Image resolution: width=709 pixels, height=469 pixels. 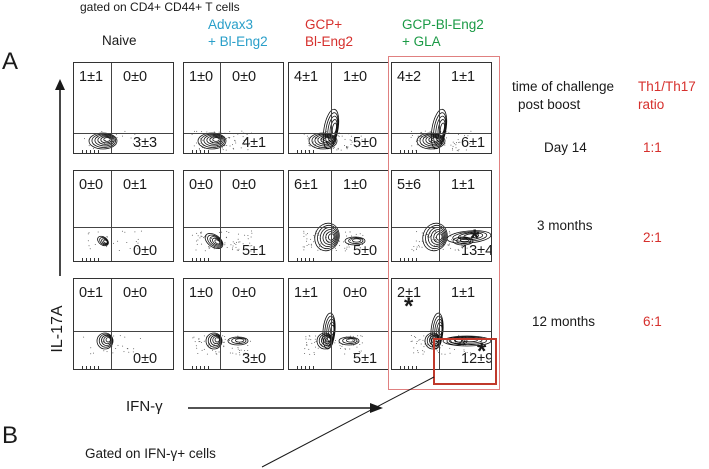 I want to click on quadrant-value-lower-right: 4±1, so click(x=254, y=143).